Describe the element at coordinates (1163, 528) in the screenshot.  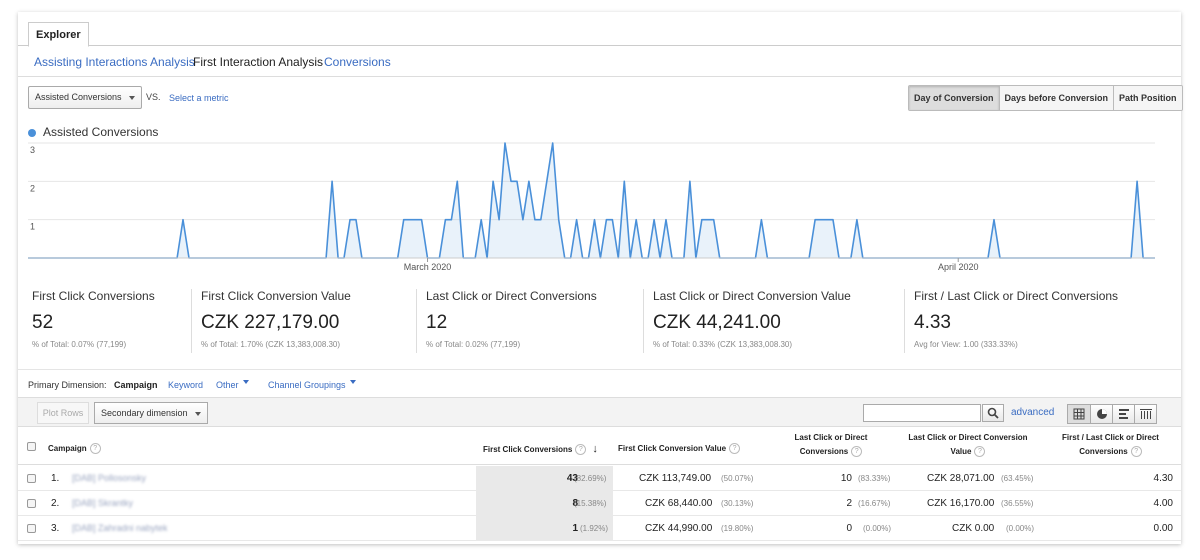
I see `cell-ratio: 0.00` at that location.